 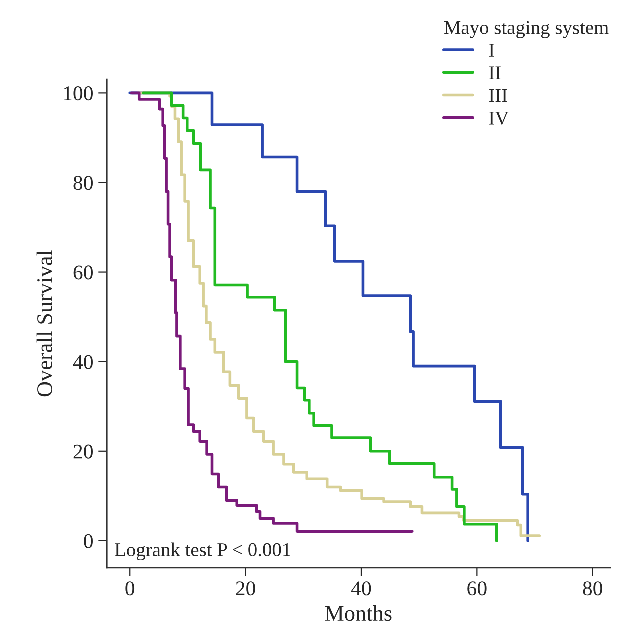 What do you see at coordinates (83, 362) in the screenshot?
I see `y-tick-label: 40` at bounding box center [83, 362].